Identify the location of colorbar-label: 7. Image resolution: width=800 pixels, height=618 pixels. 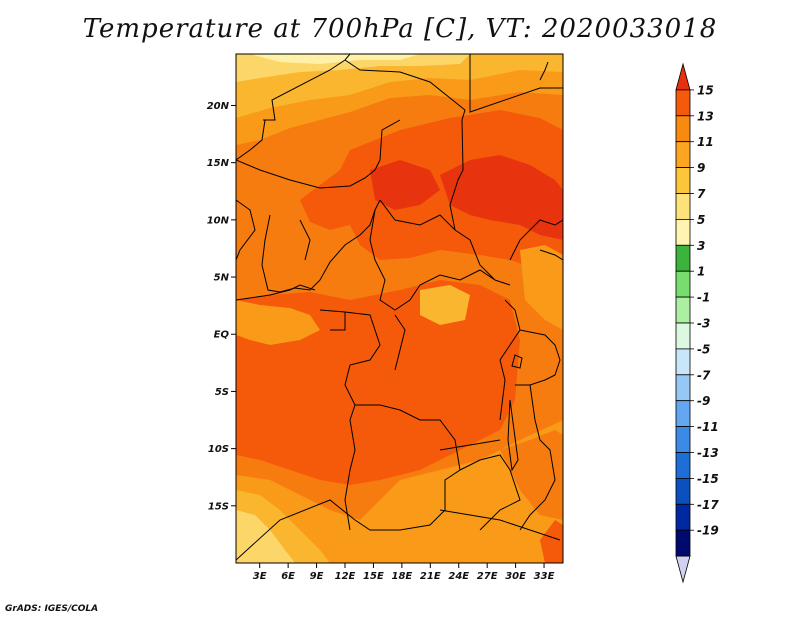
(701, 194).